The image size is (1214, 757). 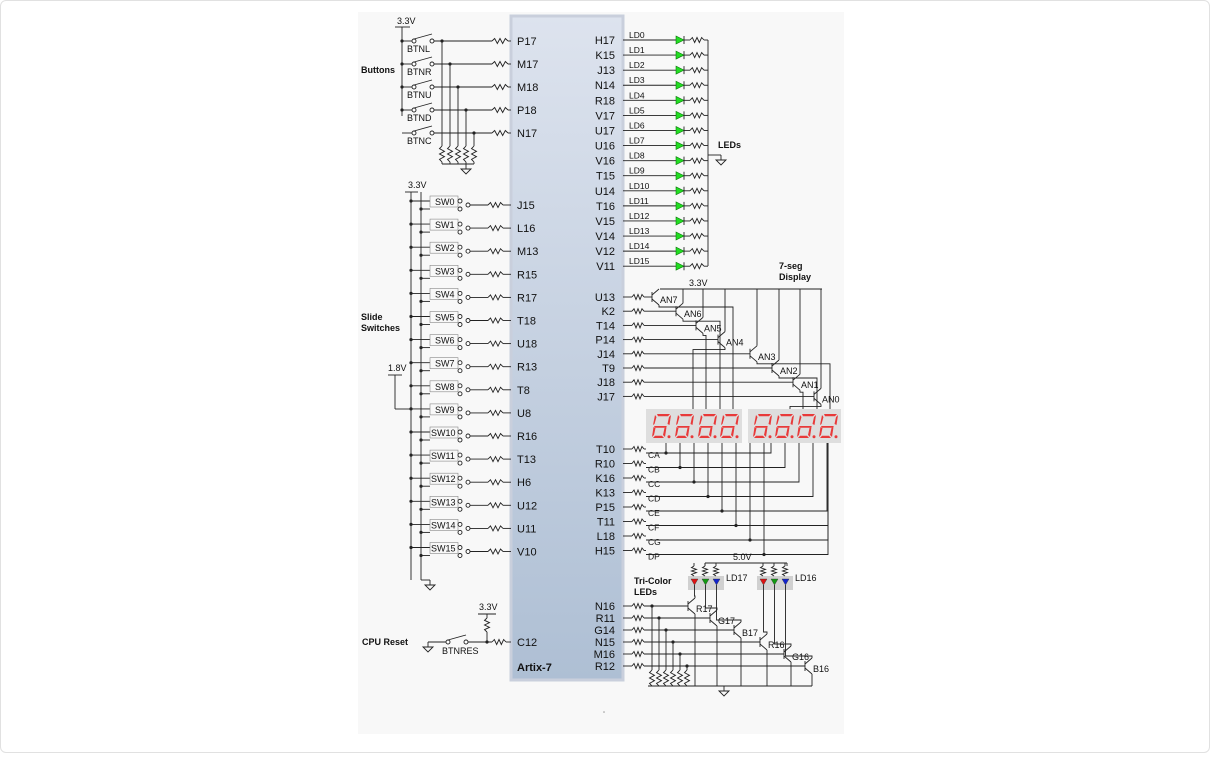 I want to click on switch-name-sw1: SW1, so click(x=445, y=225).